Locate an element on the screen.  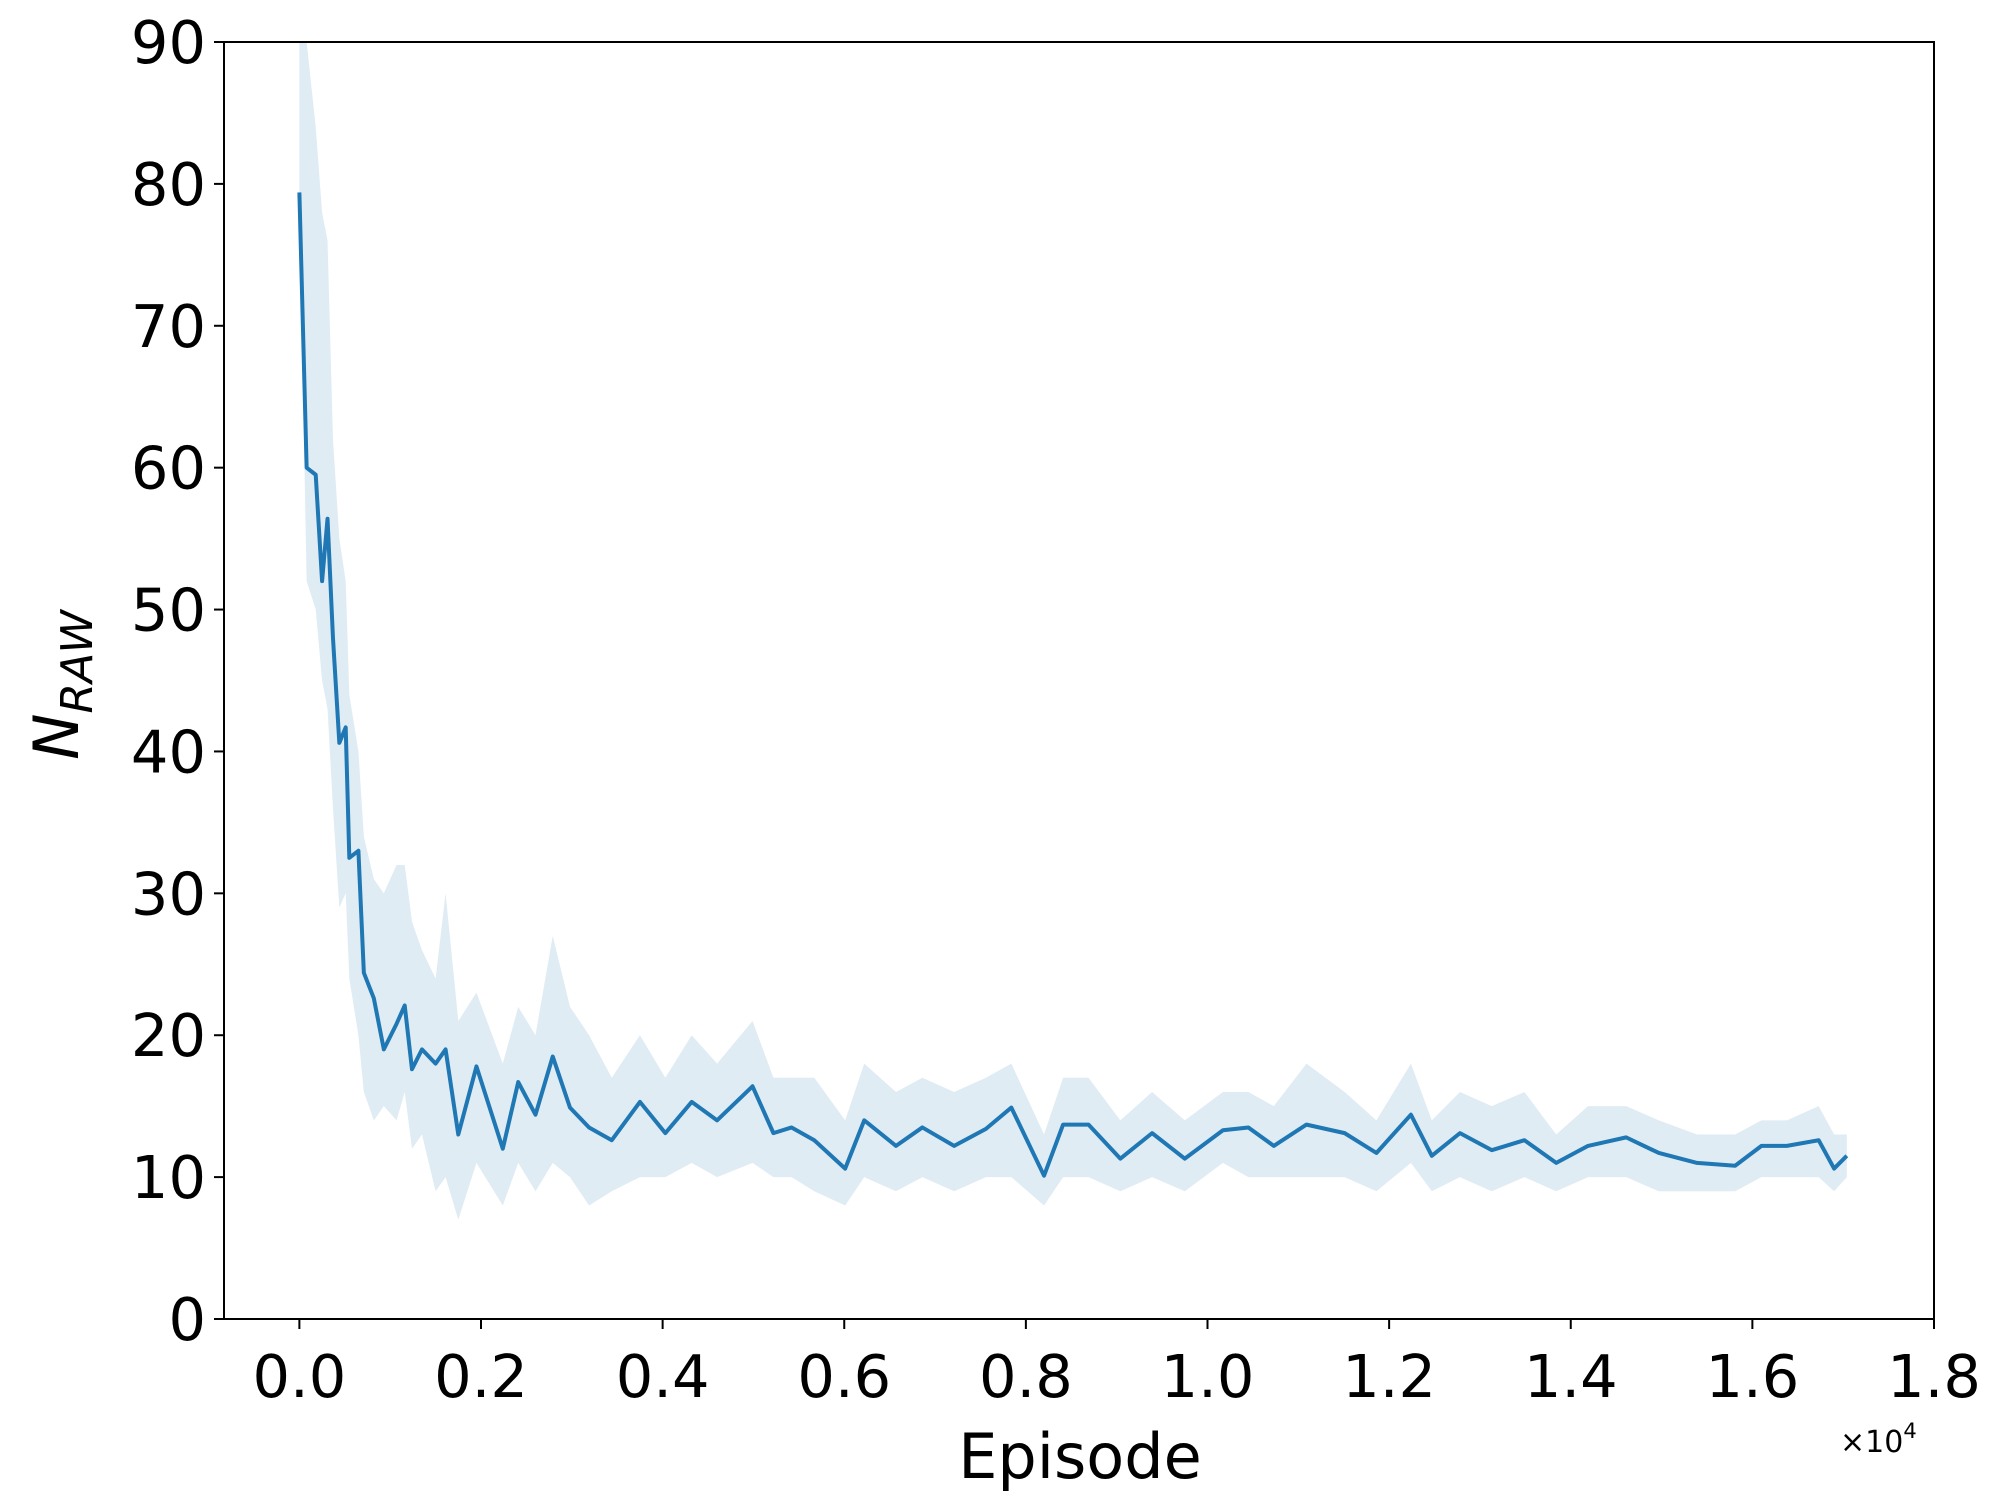
x-tick-label: 1.2 is located at coordinates (1389, 1376).